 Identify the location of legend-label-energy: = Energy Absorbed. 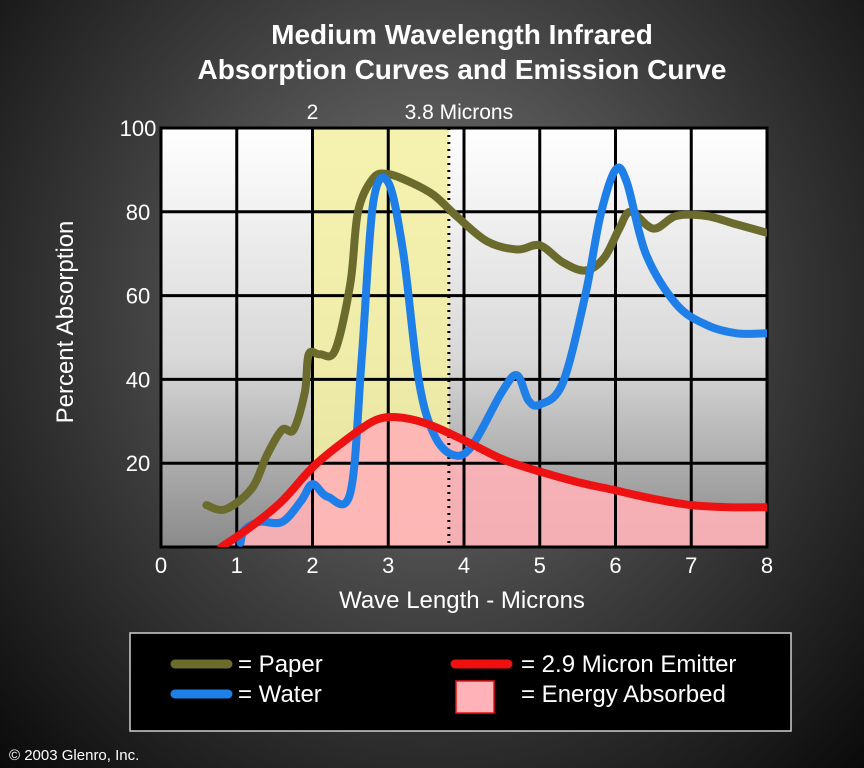
(623, 694).